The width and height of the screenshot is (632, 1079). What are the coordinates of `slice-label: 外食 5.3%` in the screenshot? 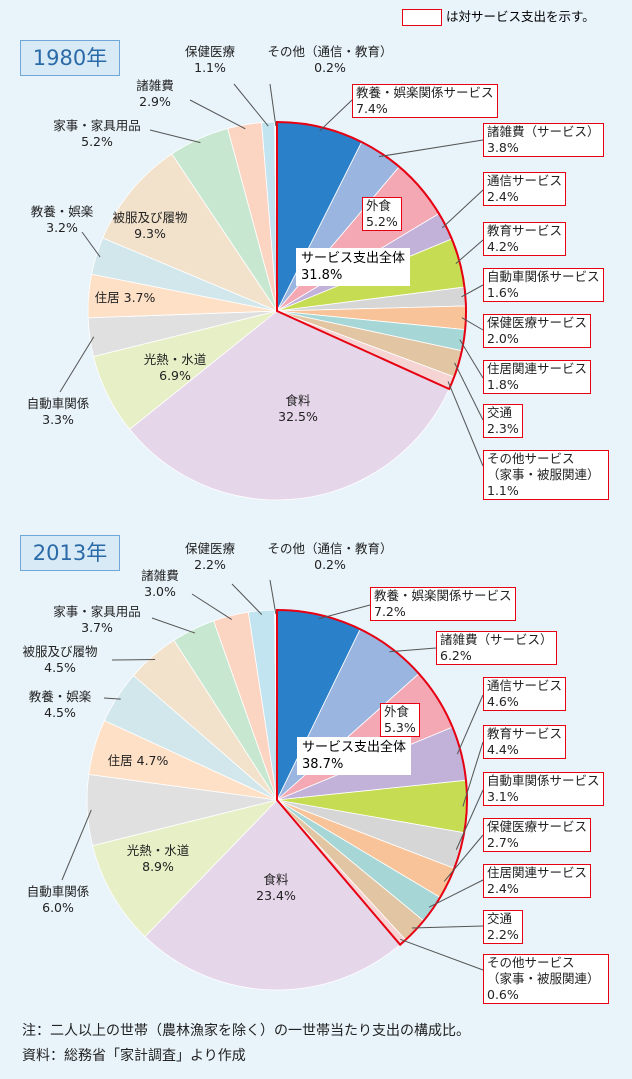 It's located at (400, 720).